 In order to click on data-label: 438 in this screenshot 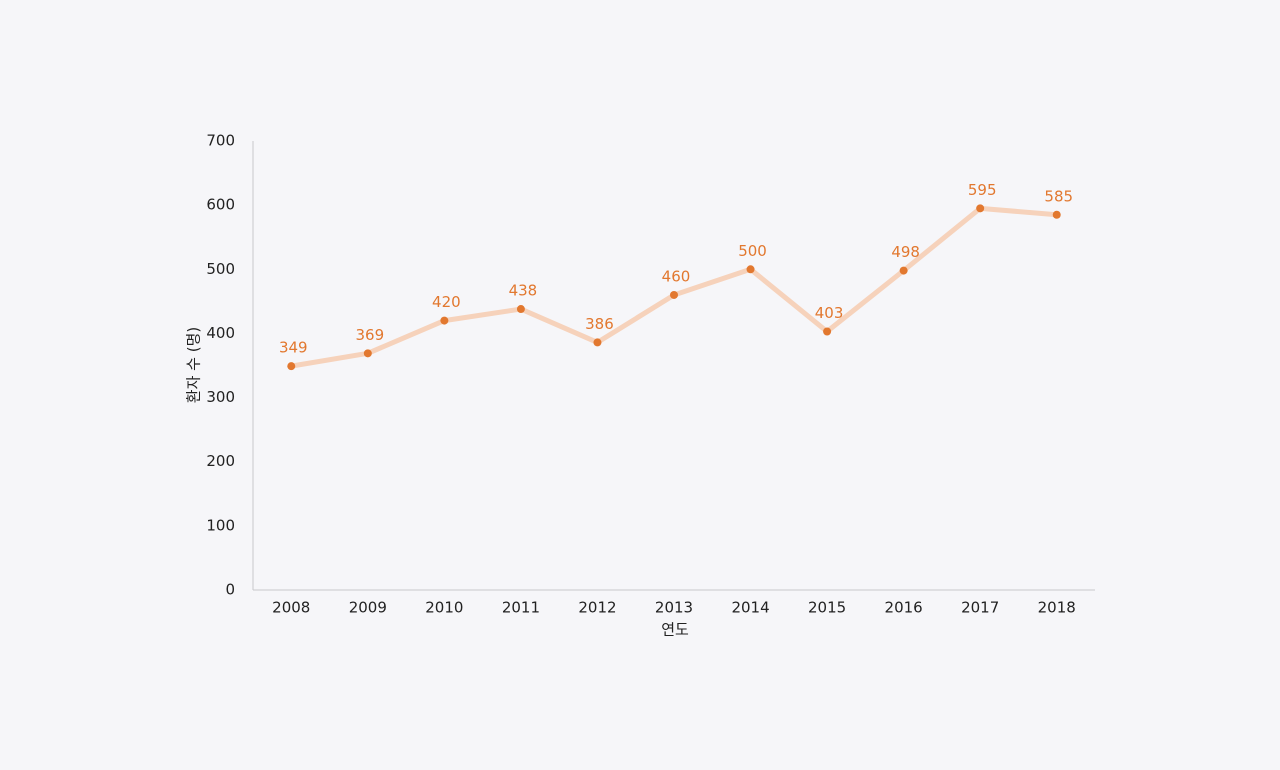, I will do `click(523, 291)`.